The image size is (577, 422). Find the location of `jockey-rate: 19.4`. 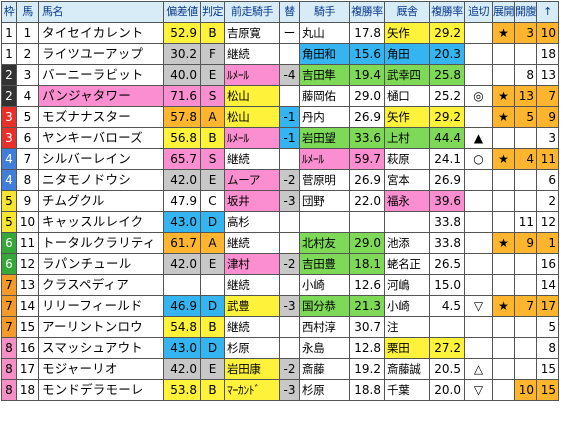

jockey-rate: 19.4 is located at coordinates (367, 75).